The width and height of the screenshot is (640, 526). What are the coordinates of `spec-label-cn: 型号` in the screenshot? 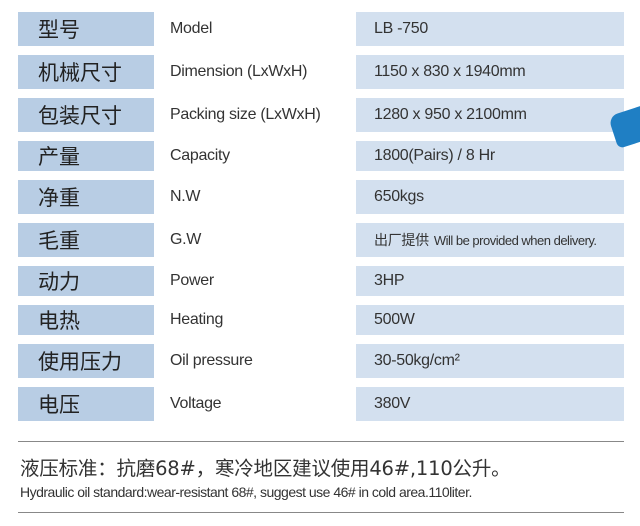 It's located at (86, 29).